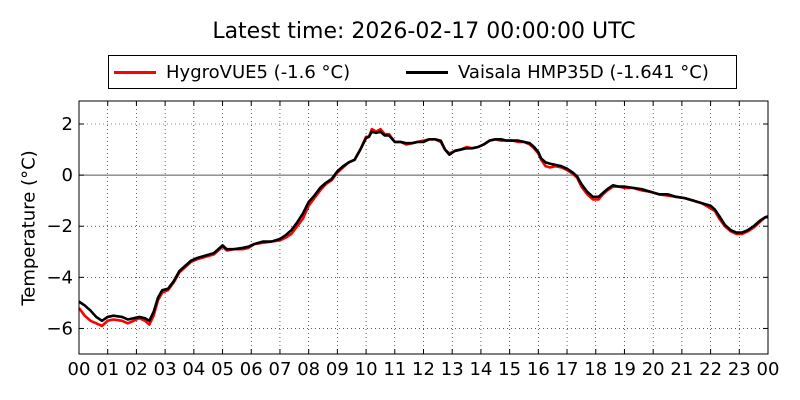 The width and height of the screenshot is (800, 400). What do you see at coordinates (452, 369) in the screenshot?
I see `x-tick-label: 13` at bounding box center [452, 369].